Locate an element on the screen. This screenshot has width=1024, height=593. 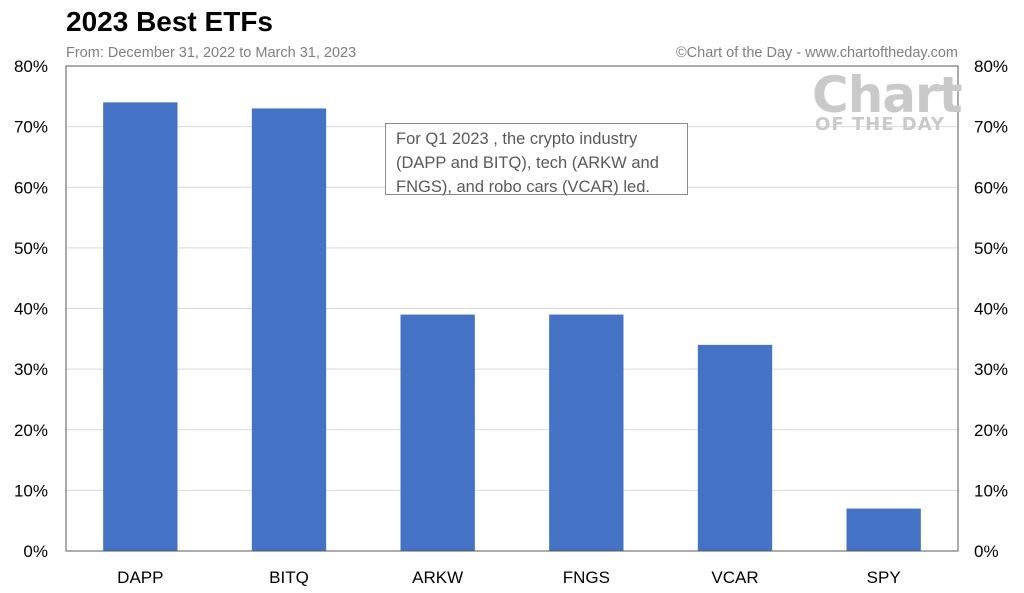
chart-title: 2023 Best ETFs is located at coordinates (169, 21).